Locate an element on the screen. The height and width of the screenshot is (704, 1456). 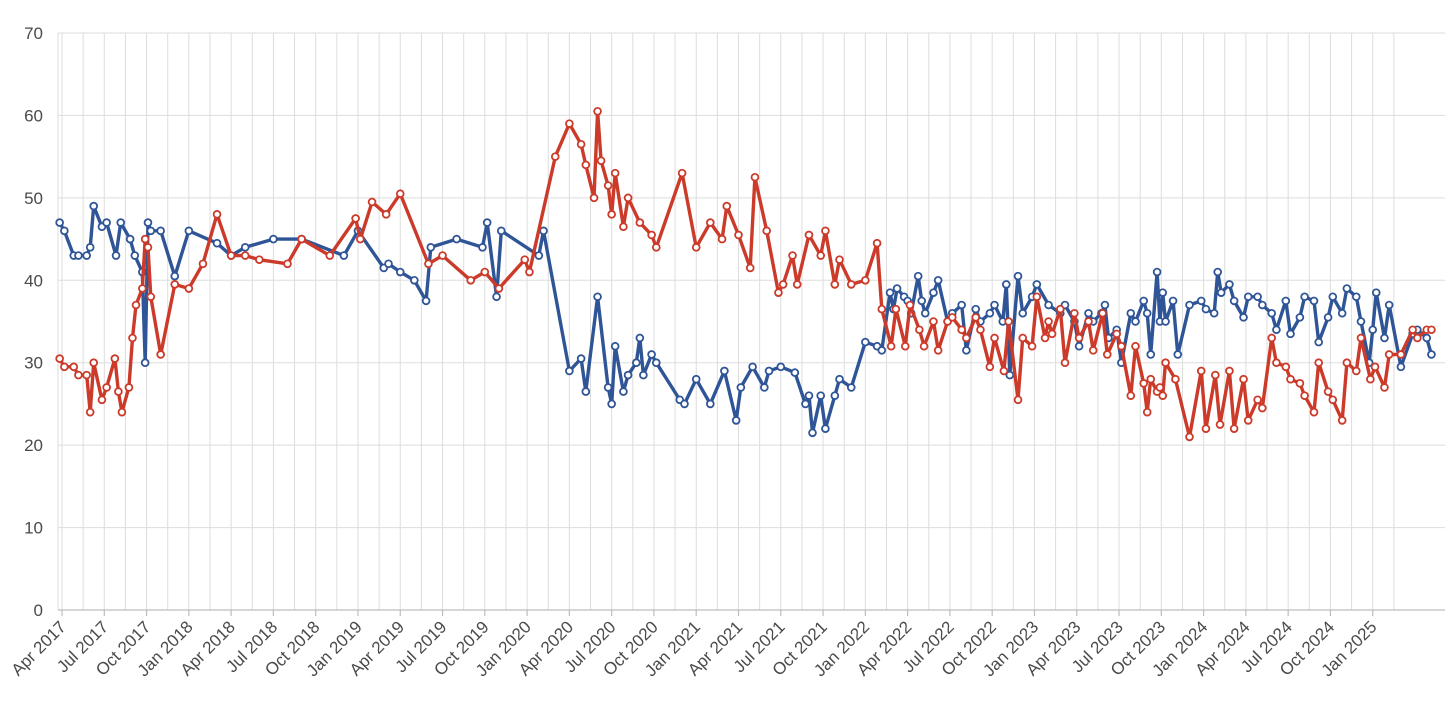
y-tick-label: 0 is located at coordinates (38, 610).